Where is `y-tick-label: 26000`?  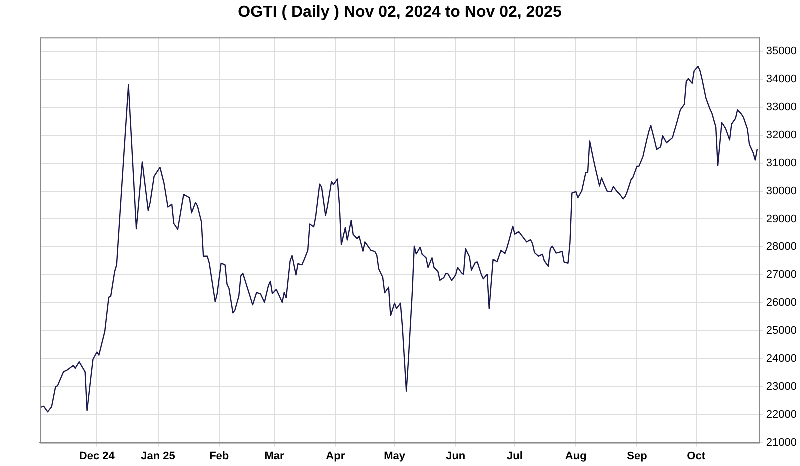 y-tick-label: 26000 is located at coordinates (782, 303).